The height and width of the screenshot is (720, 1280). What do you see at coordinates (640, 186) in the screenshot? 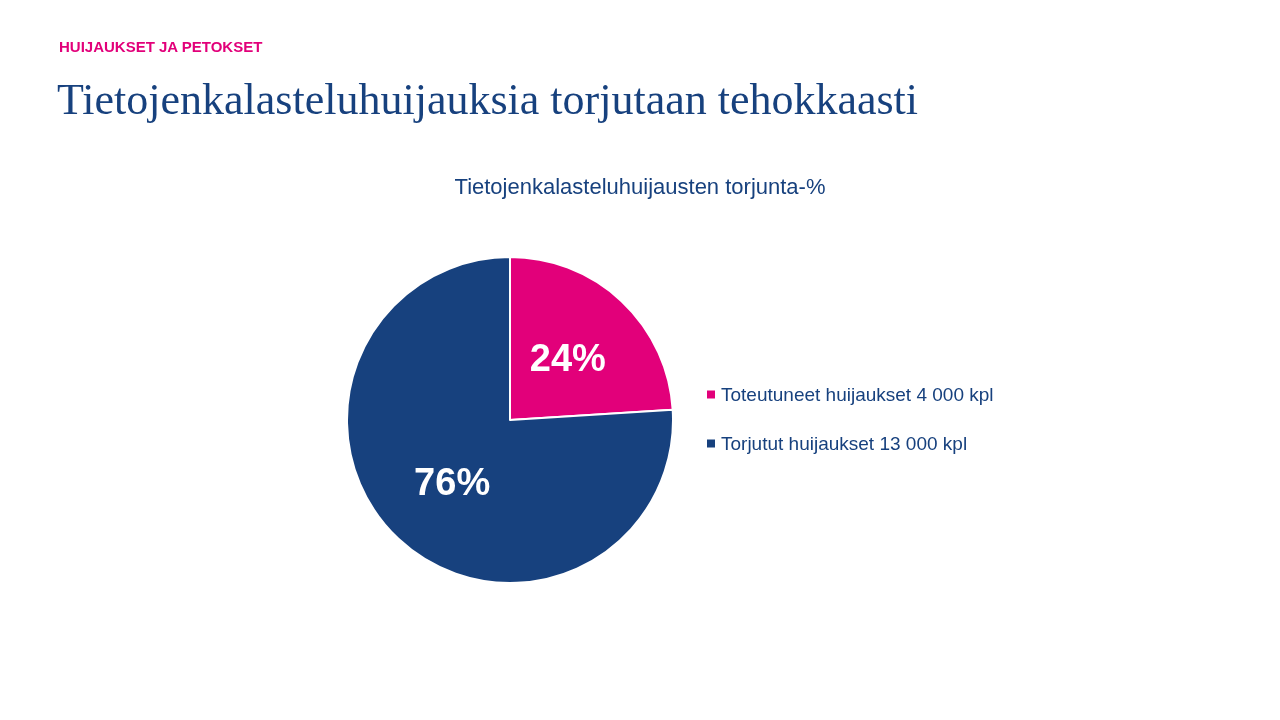
I see `chart-subtitle: Tietojenkalasteluhuijausten torjunta-%` at bounding box center [640, 186].